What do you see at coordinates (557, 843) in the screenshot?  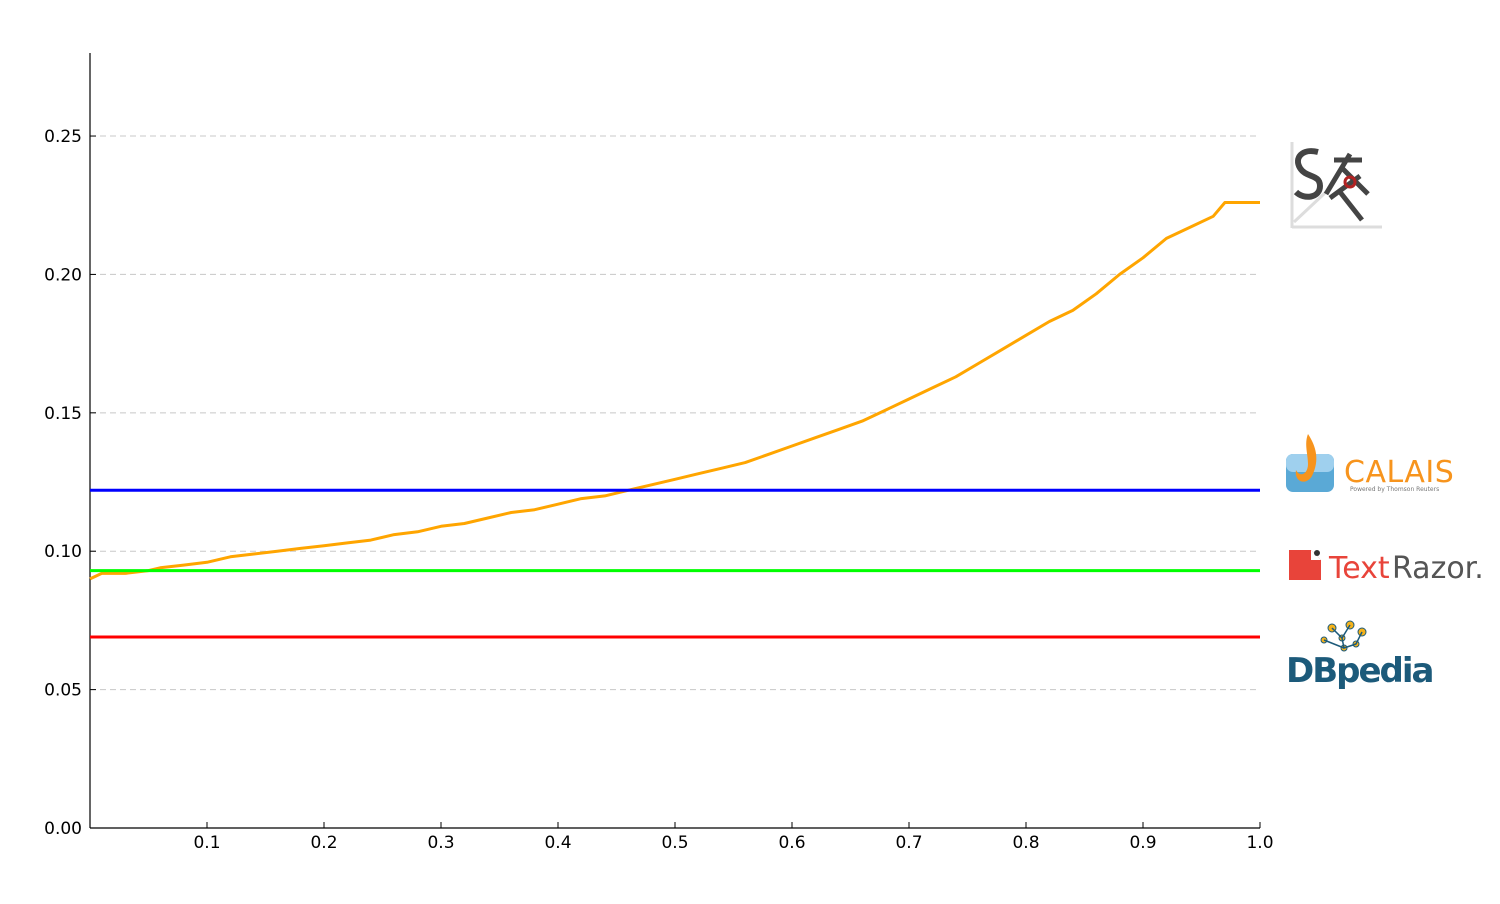 I see `x-tick-label: 0.4` at bounding box center [557, 843].